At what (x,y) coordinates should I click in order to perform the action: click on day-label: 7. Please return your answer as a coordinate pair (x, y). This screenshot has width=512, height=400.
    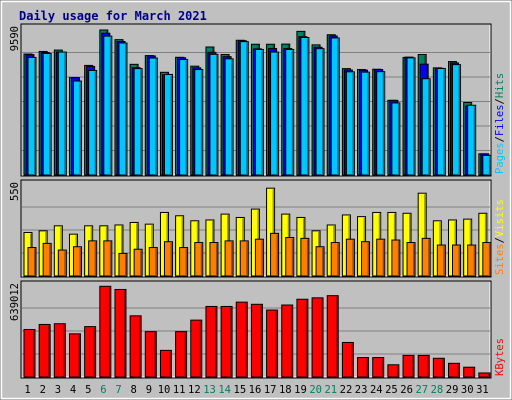
    Looking at the image, I should click on (118, 390).